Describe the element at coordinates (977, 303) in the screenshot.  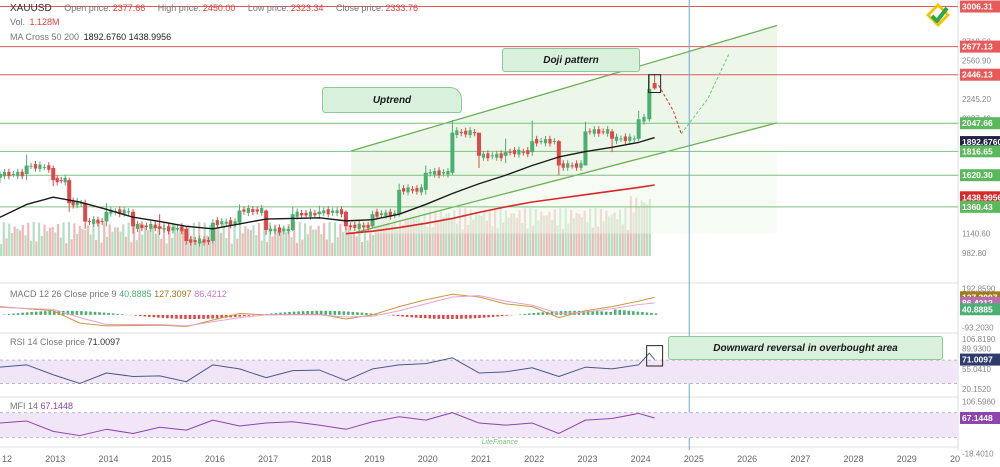
I see `macd-tag-label: 86.4212` at that location.